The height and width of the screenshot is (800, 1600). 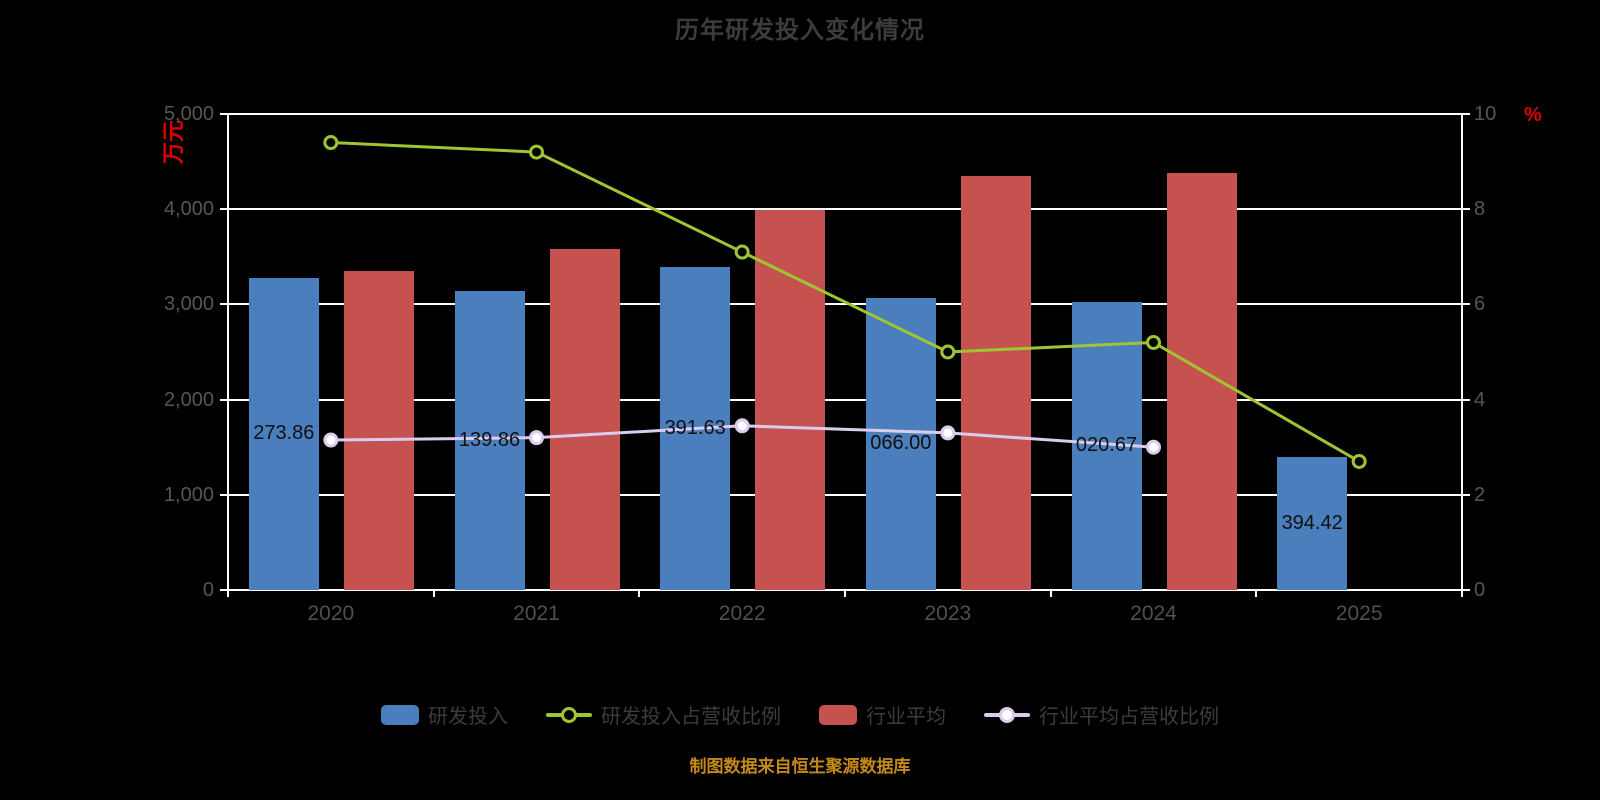 I want to click on rd-investment-bar-label: 391.63, so click(x=695, y=427).